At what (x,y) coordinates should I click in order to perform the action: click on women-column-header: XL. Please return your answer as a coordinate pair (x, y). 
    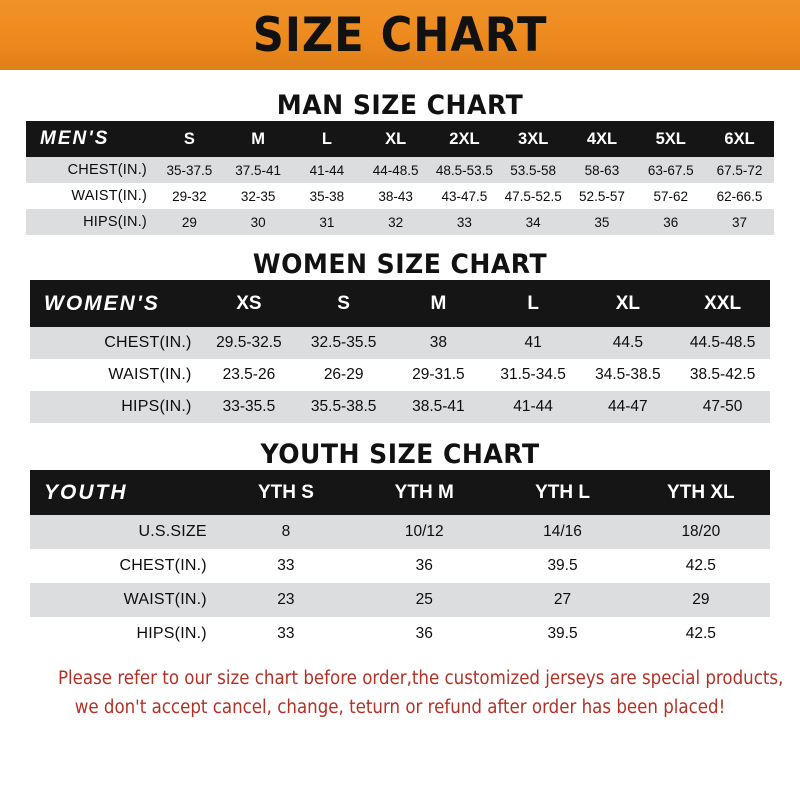
    Looking at the image, I should click on (628, 303).